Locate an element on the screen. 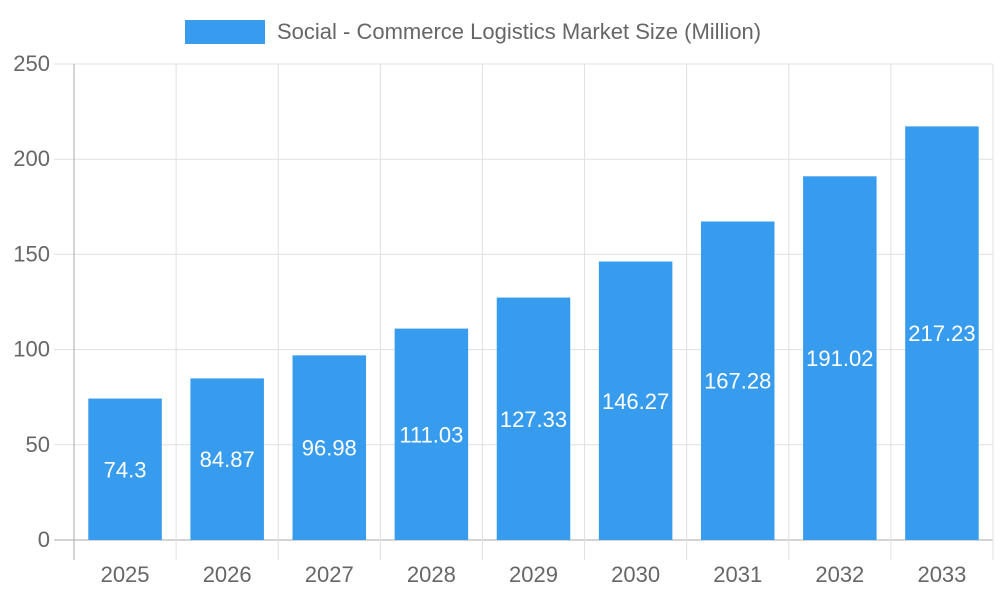 This screenshot has height=605, width=1000. data-label: 191.02 is located at coordinates (839, 358).